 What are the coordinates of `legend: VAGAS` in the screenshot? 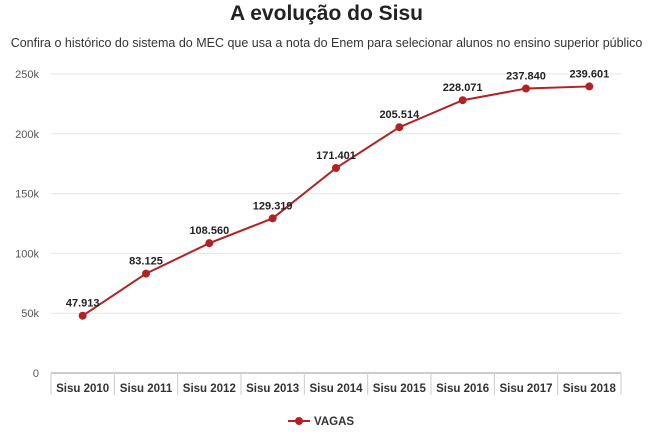 It's located at (321, 422).